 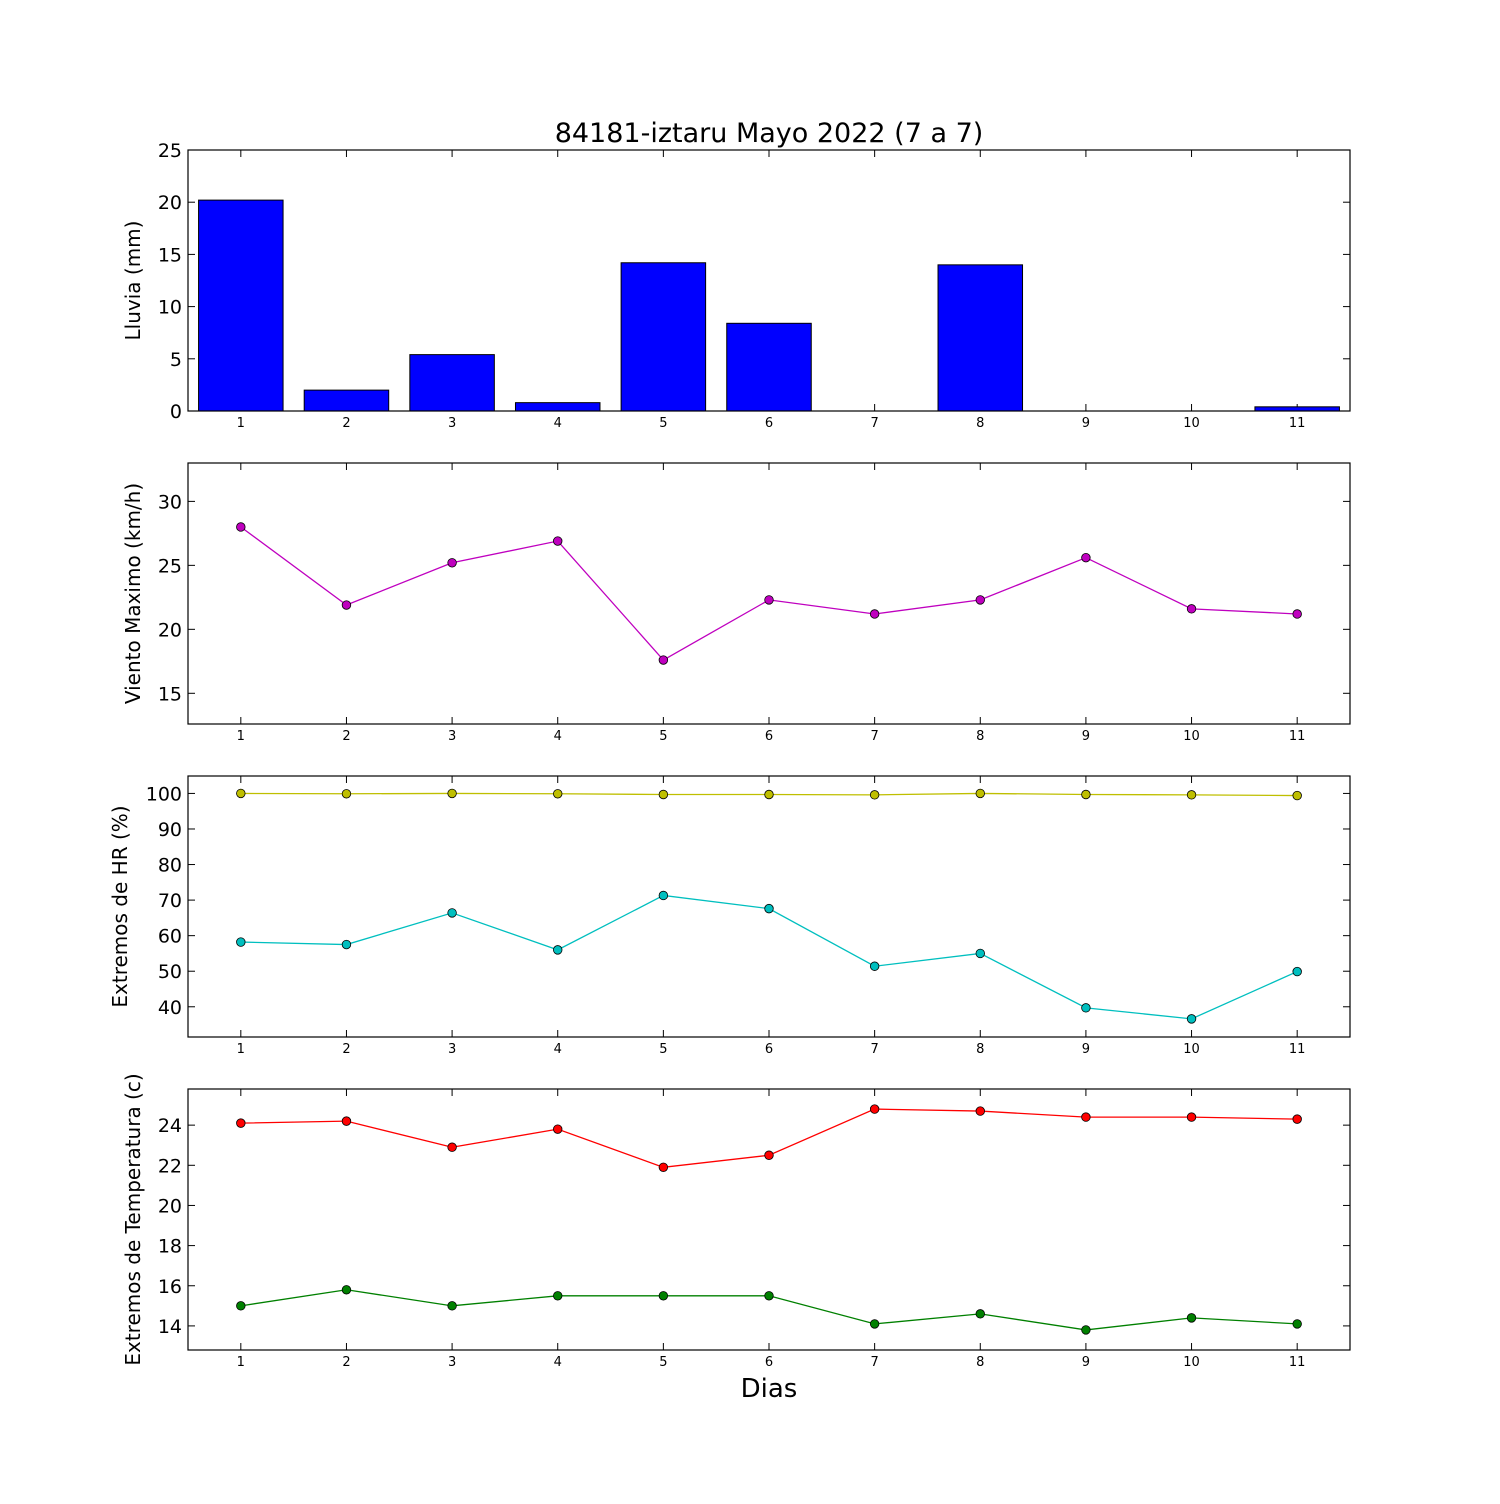 I want to click on x-tick-label: 1, so click(x=241, y=1049).